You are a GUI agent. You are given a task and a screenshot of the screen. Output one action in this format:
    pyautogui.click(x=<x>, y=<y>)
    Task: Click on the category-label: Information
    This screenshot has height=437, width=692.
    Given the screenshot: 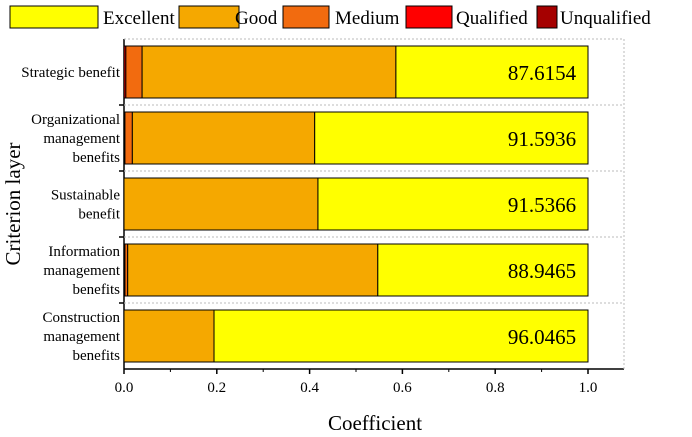 What is the action you would take?
    pyautogui.click(x=84, y=252)
    